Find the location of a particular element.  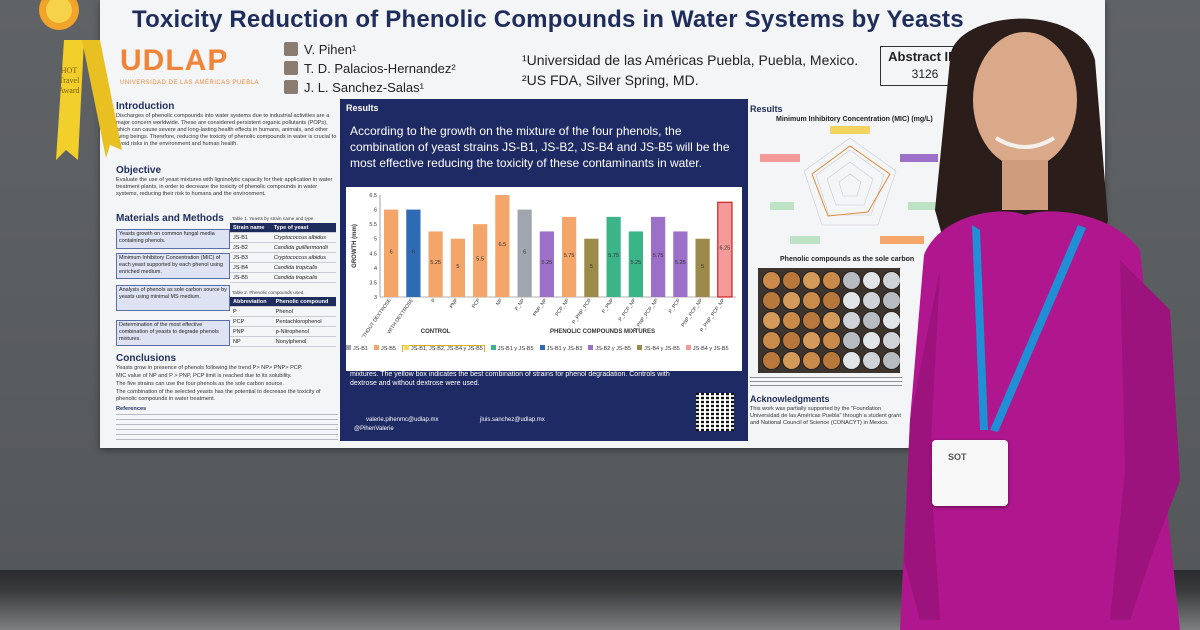

udlap-logo-subtitle: UNIVERSIDAD DE LAS AMÉRICAS PUEBLA is located at coordinates (190, 83).